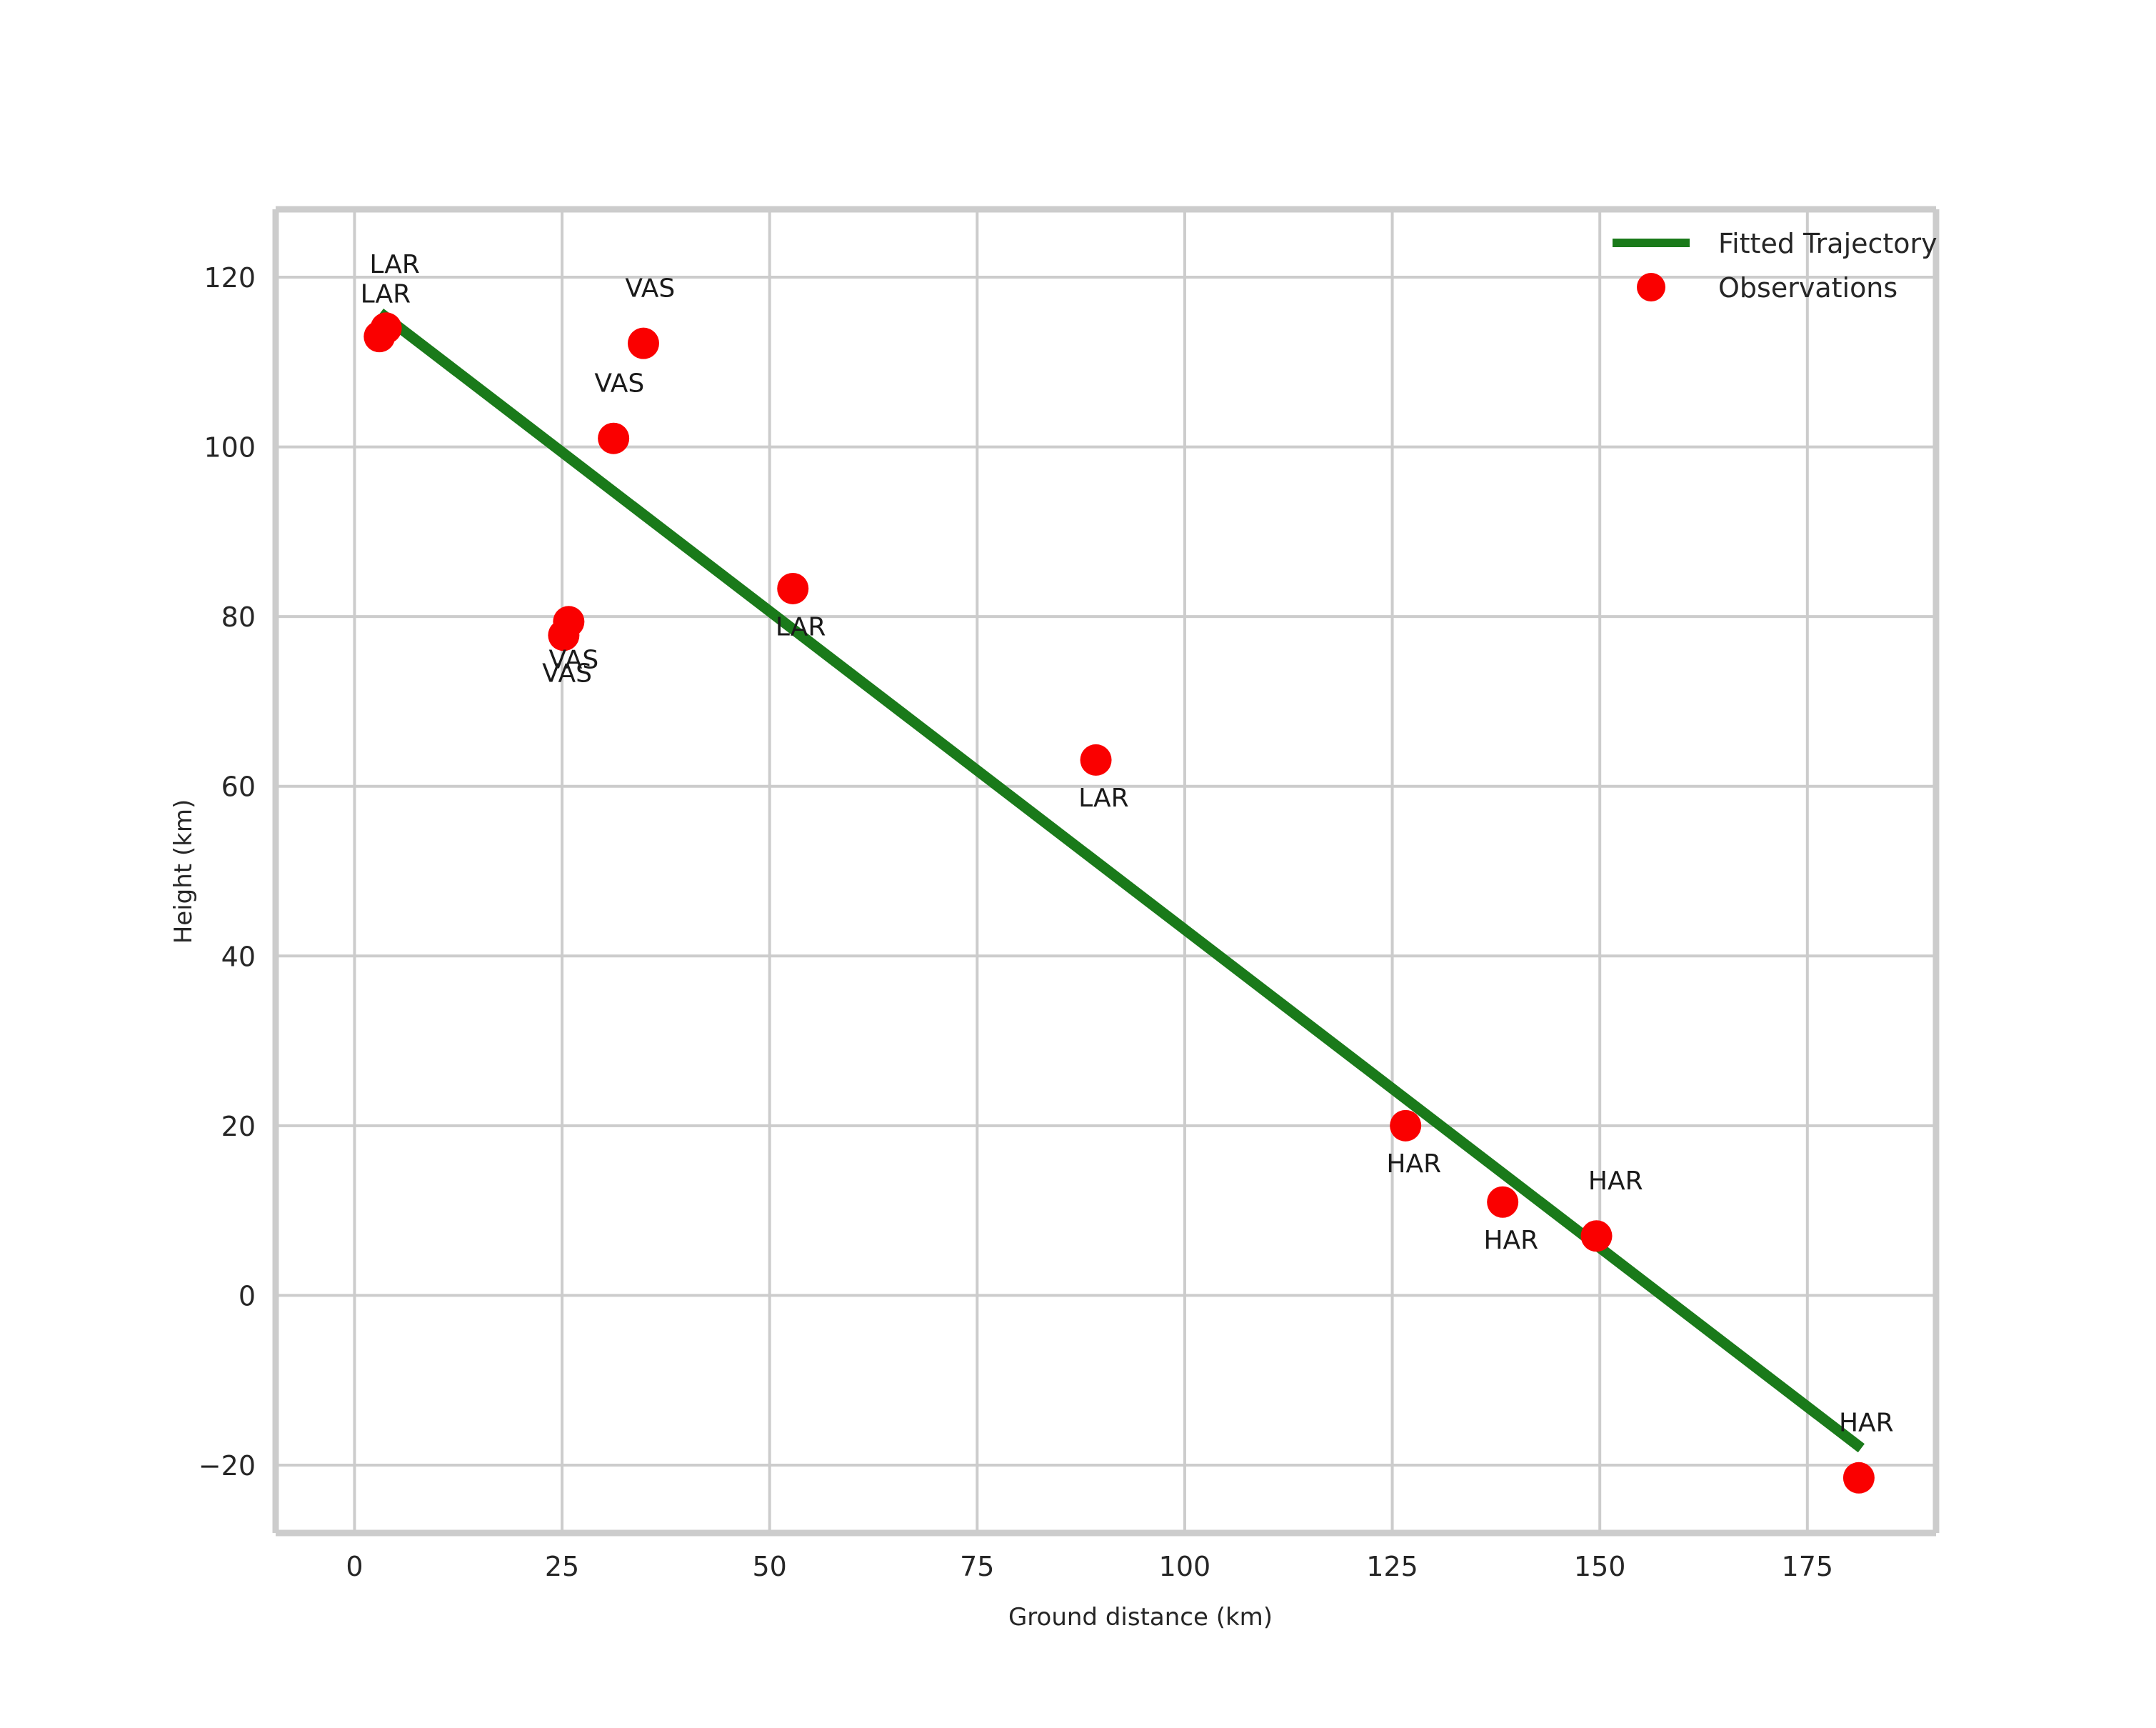 This screenshot has height=1728, width=2156. I want to click on y-tick-label: 80, so click(239, 617).